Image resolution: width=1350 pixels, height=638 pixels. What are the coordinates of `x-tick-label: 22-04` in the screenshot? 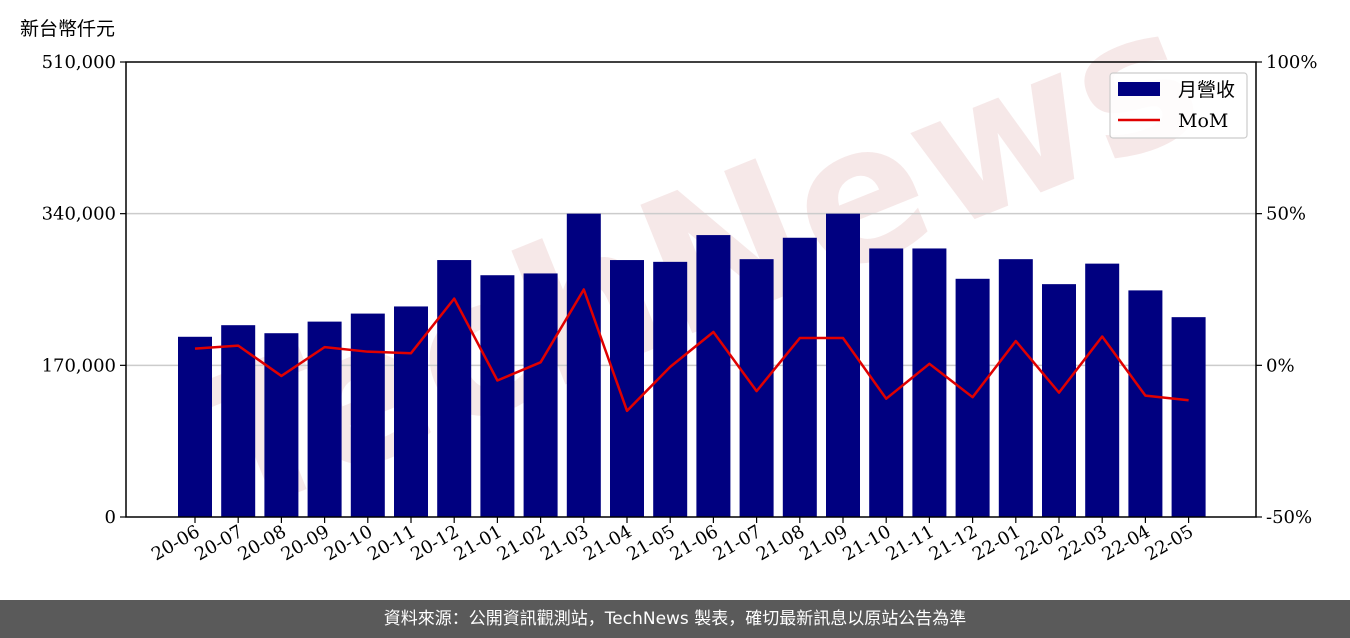 It's located at (1125, 543).